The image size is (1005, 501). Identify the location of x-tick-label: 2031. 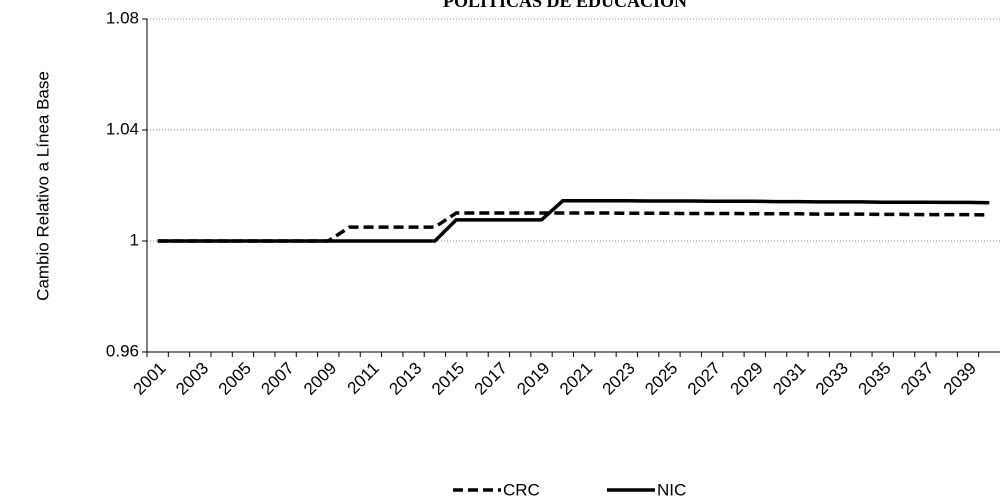
(789, 379).